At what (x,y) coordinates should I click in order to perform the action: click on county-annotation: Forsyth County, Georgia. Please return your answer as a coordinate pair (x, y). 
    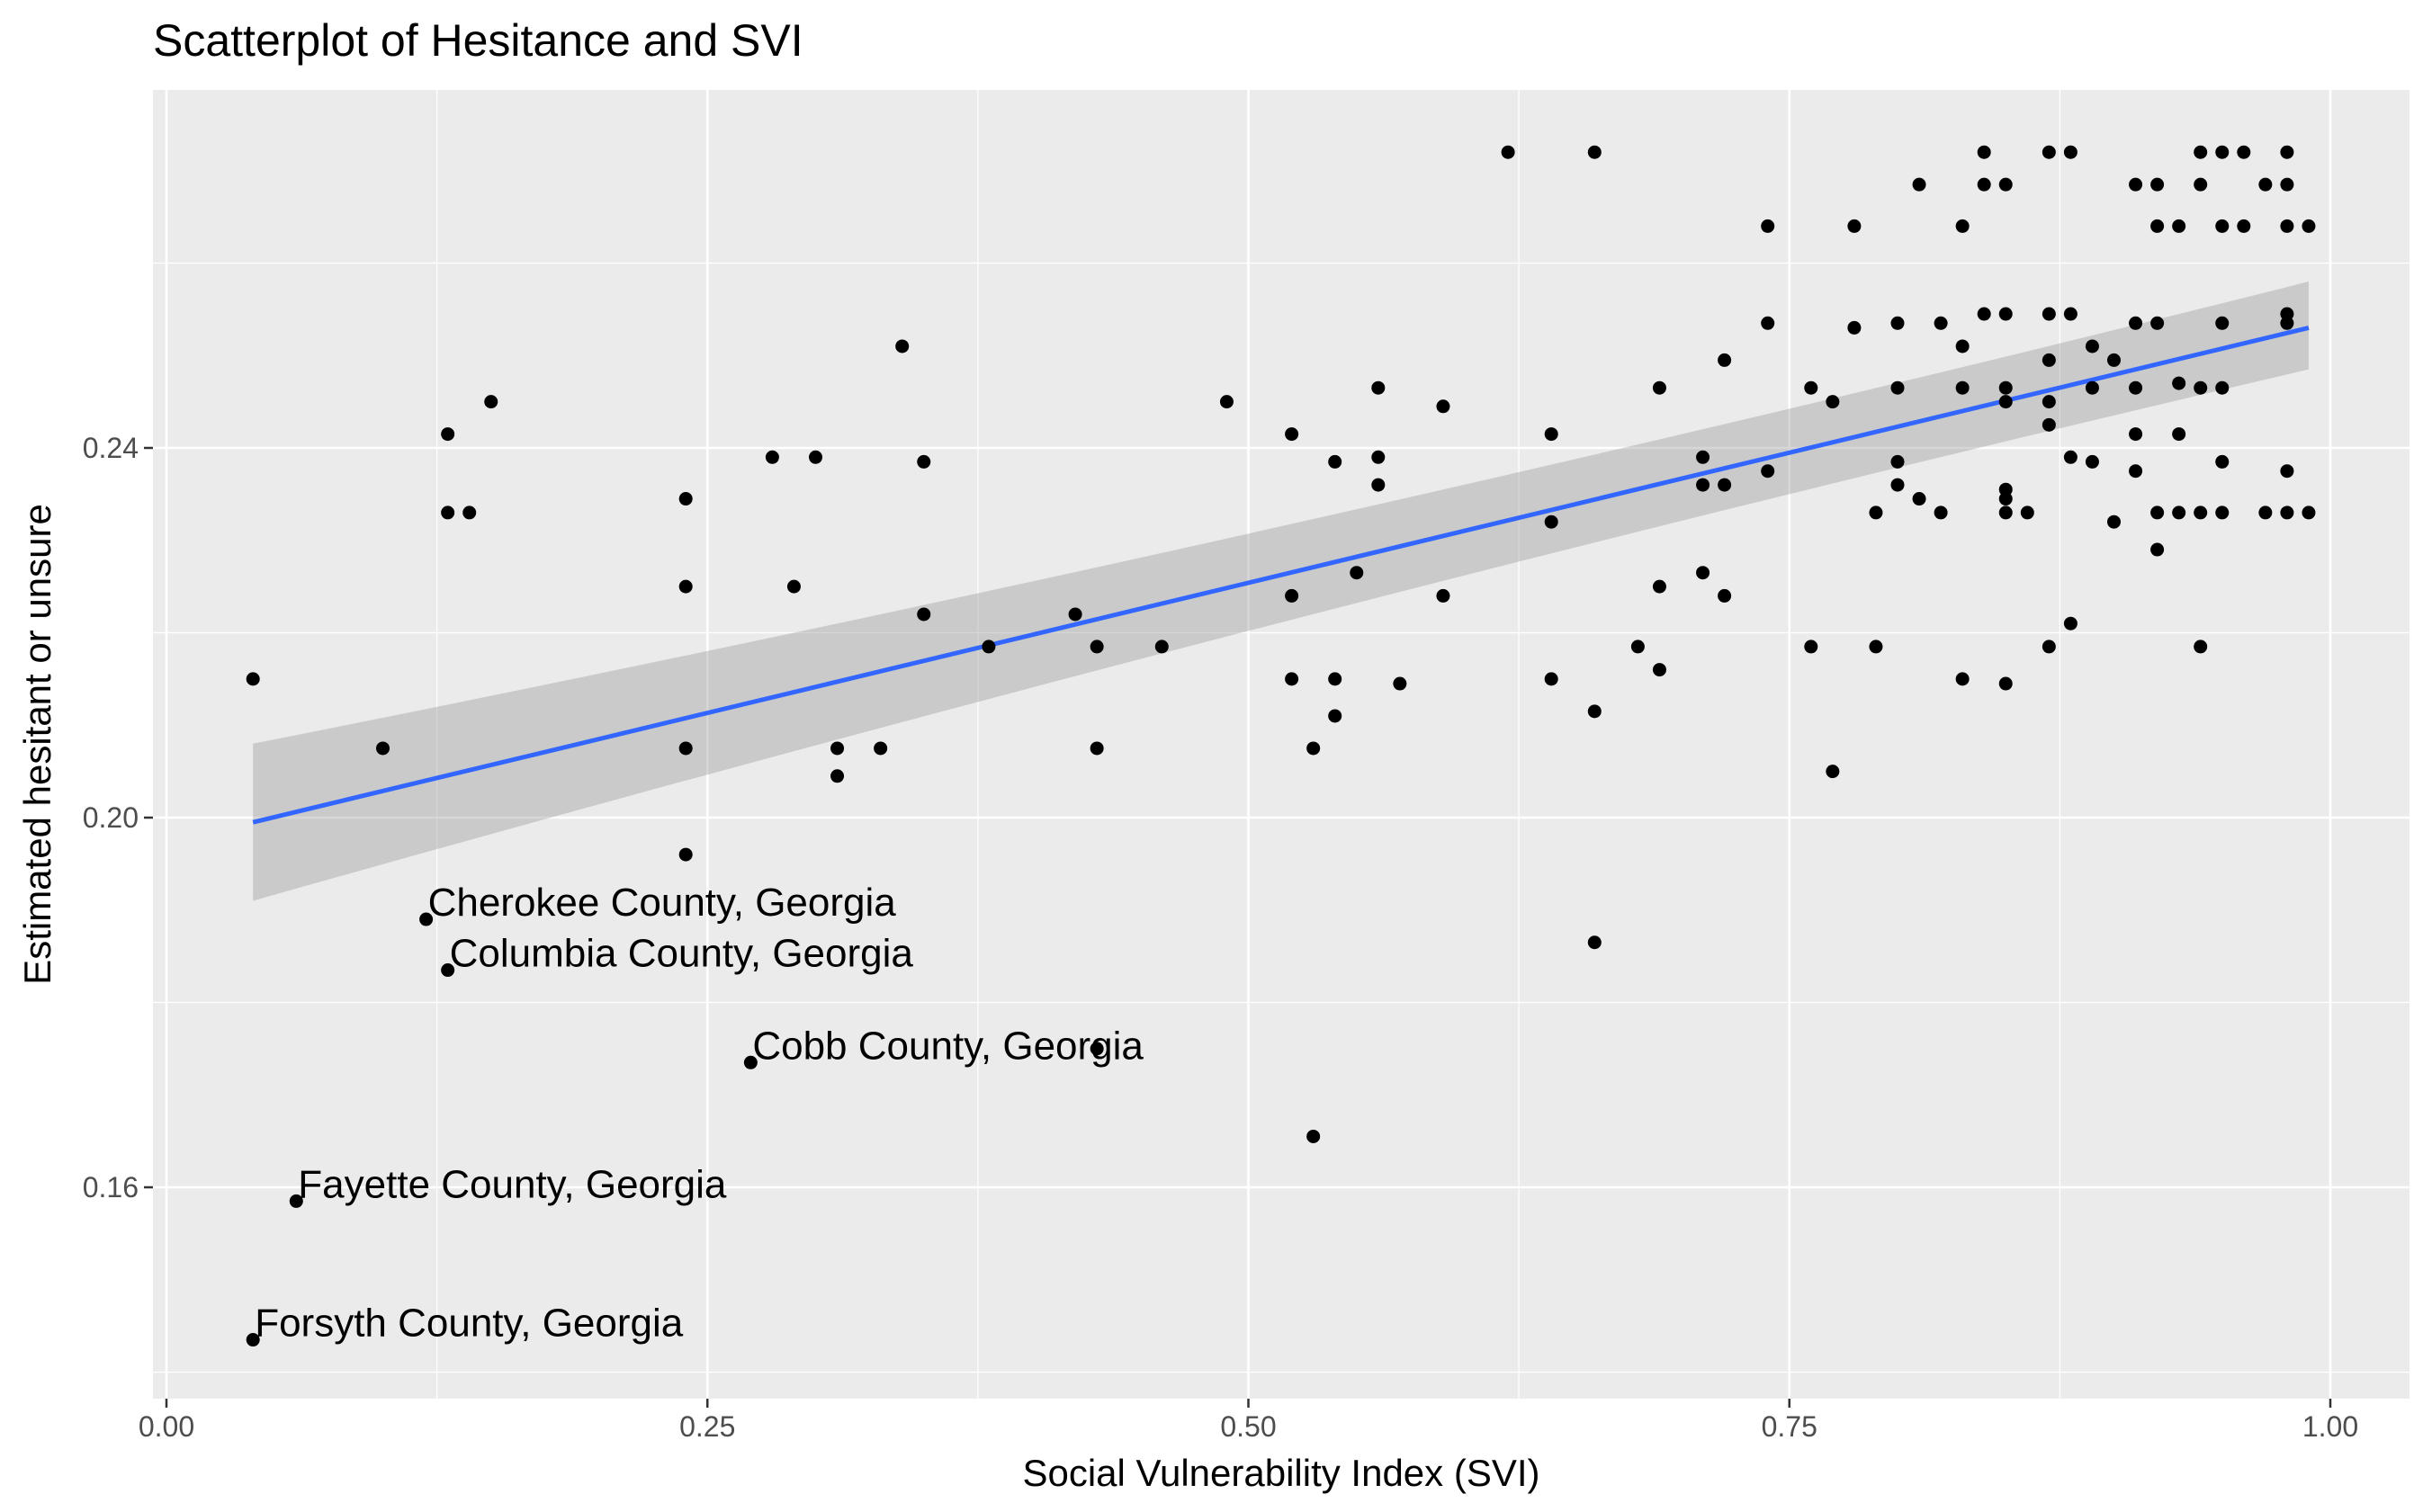
    Looking at the image, I should click on (470, 1324).